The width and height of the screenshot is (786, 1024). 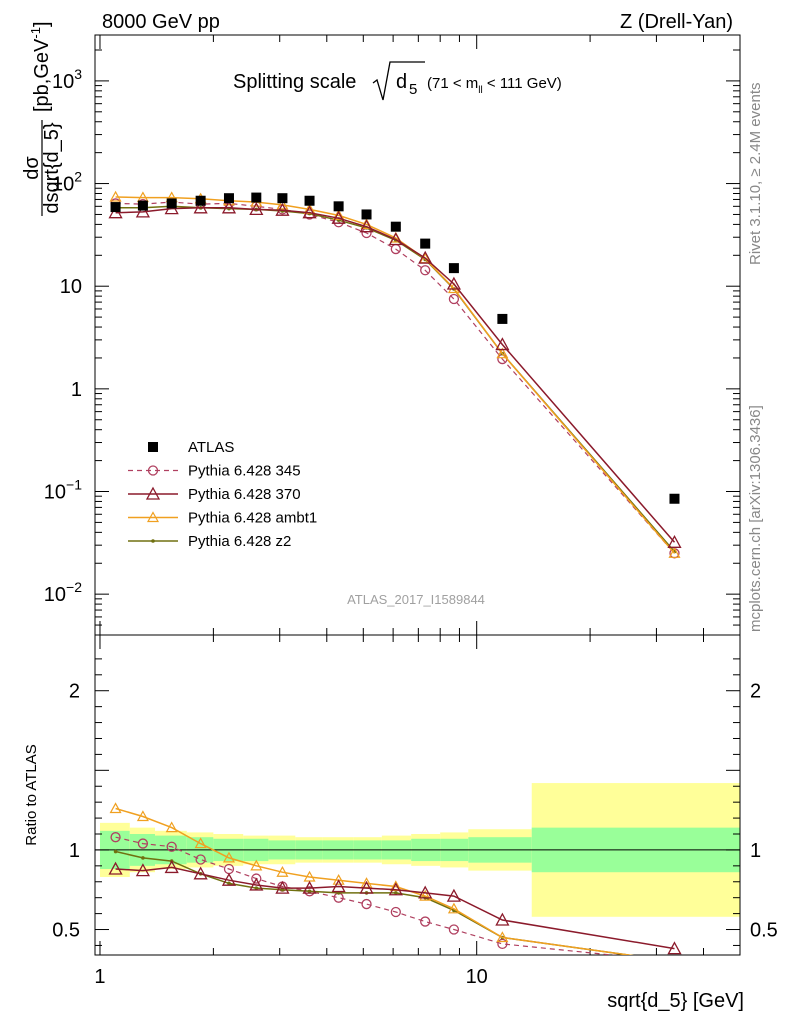 I want to click on legend-label-atlas: ATLAS, so click(x=211, y=447).